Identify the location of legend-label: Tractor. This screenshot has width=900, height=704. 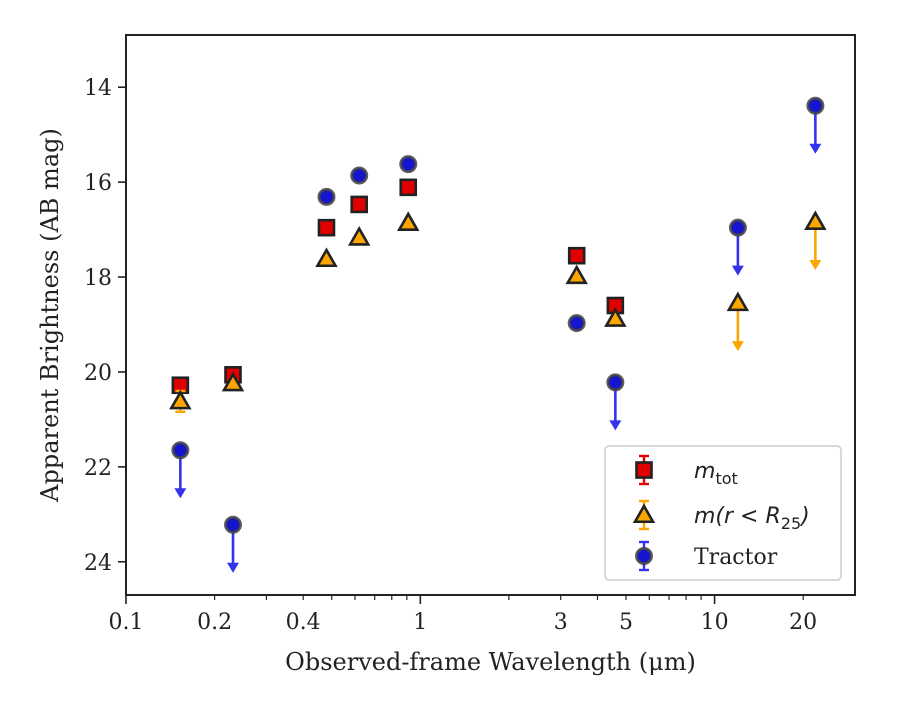
(736, 557).